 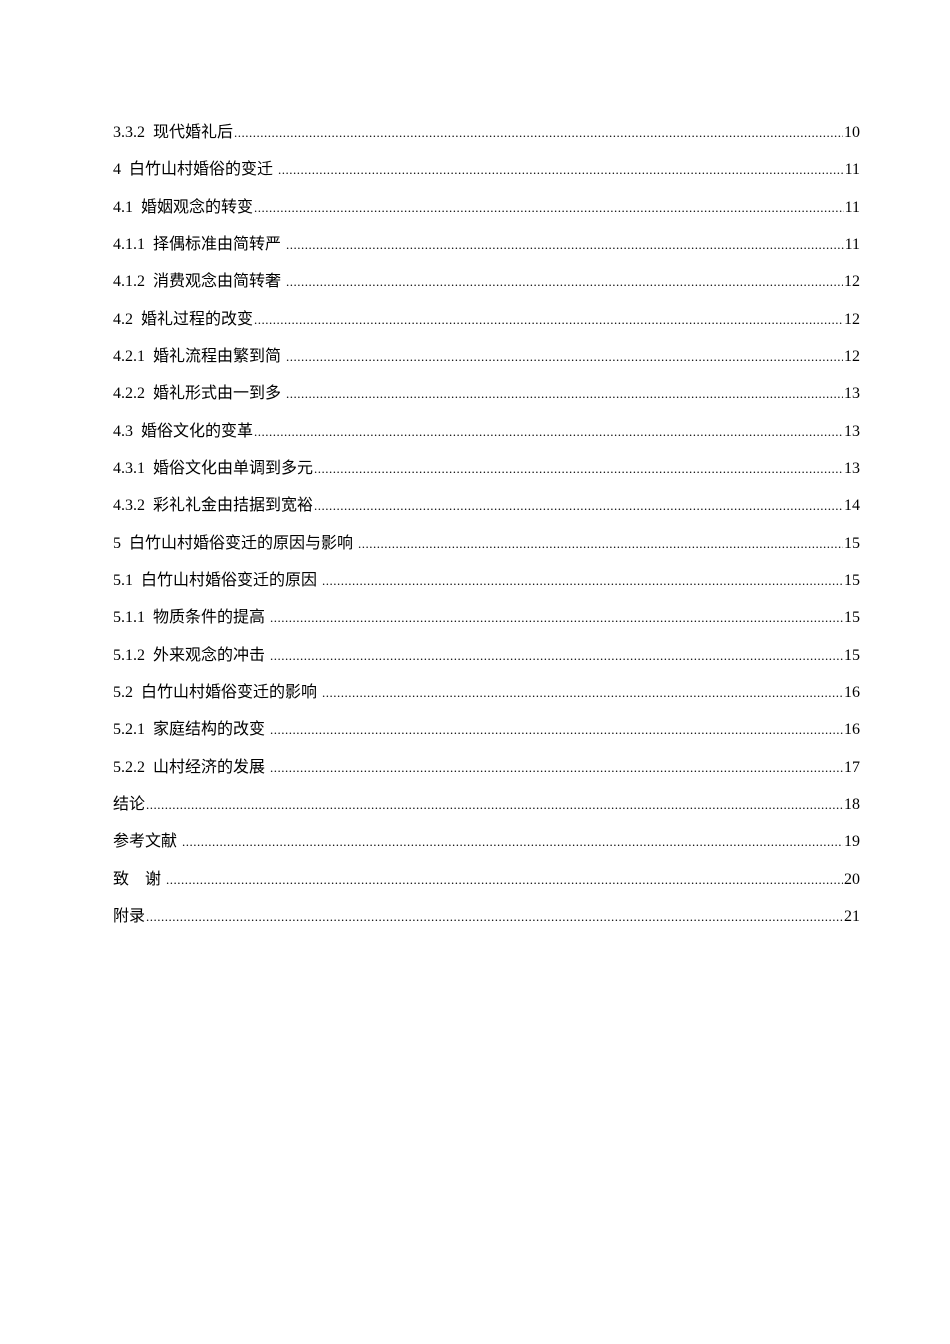 I want to click on toc-entry: 4 白竹山村婚俗的变迁 11, so click(x=486, y=169).